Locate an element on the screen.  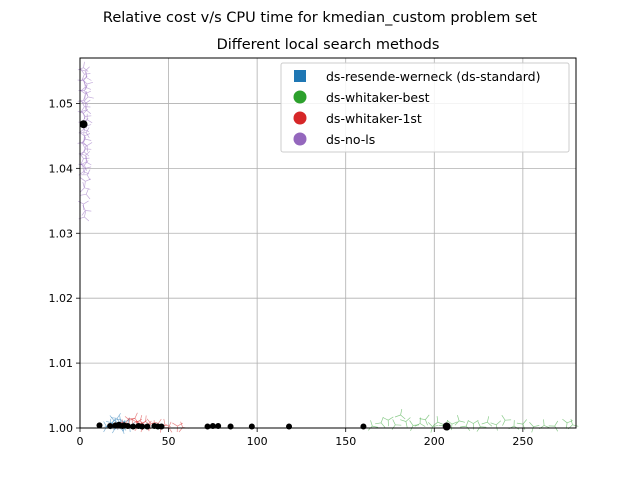
x-tick-label: 100 is located at coordinates (257, 441).